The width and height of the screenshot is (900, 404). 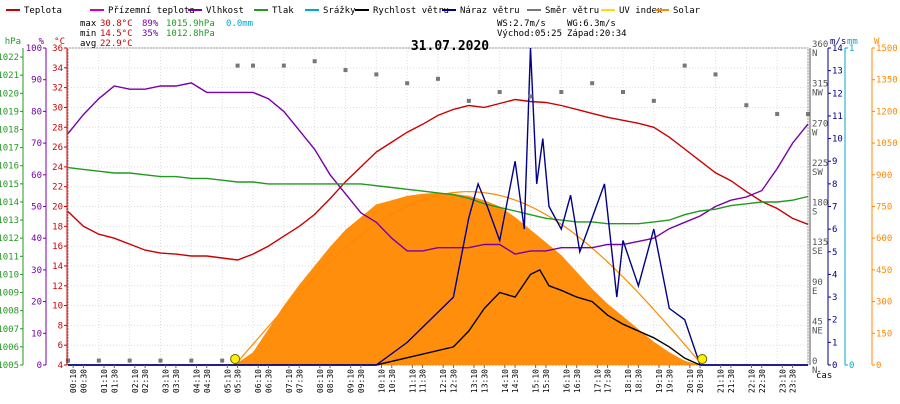 What do you see at coordinates (505, 381) in the screenshot?
I see `x-tick-label: 14:10` at bounding box center [505, 381].